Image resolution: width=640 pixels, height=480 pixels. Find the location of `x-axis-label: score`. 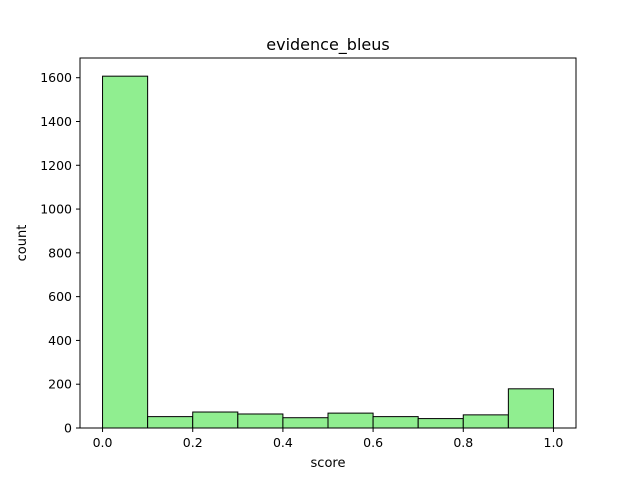

x-axis-label: score is located at coordinates (328, 463).